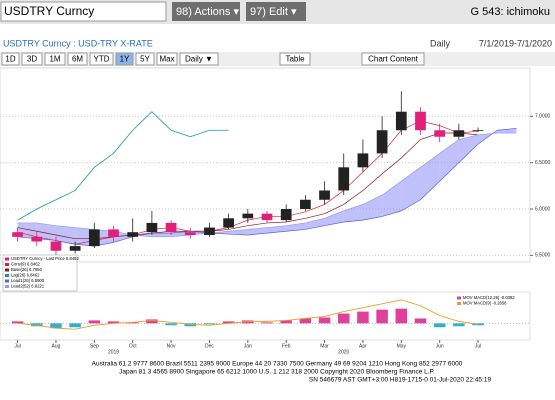 Image resolution: width=555 pixels, height=400 pixels. Describe the element at coordinates (171, 346) in the screenshot. I see `x-tick-label: Nov` at that location.